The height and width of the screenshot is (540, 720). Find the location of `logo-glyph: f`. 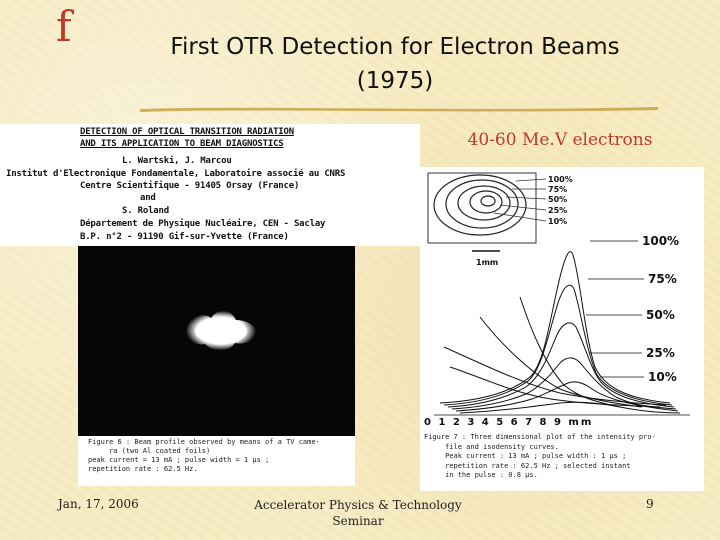

logo-glyph: f is located at coordinates (64, 26).